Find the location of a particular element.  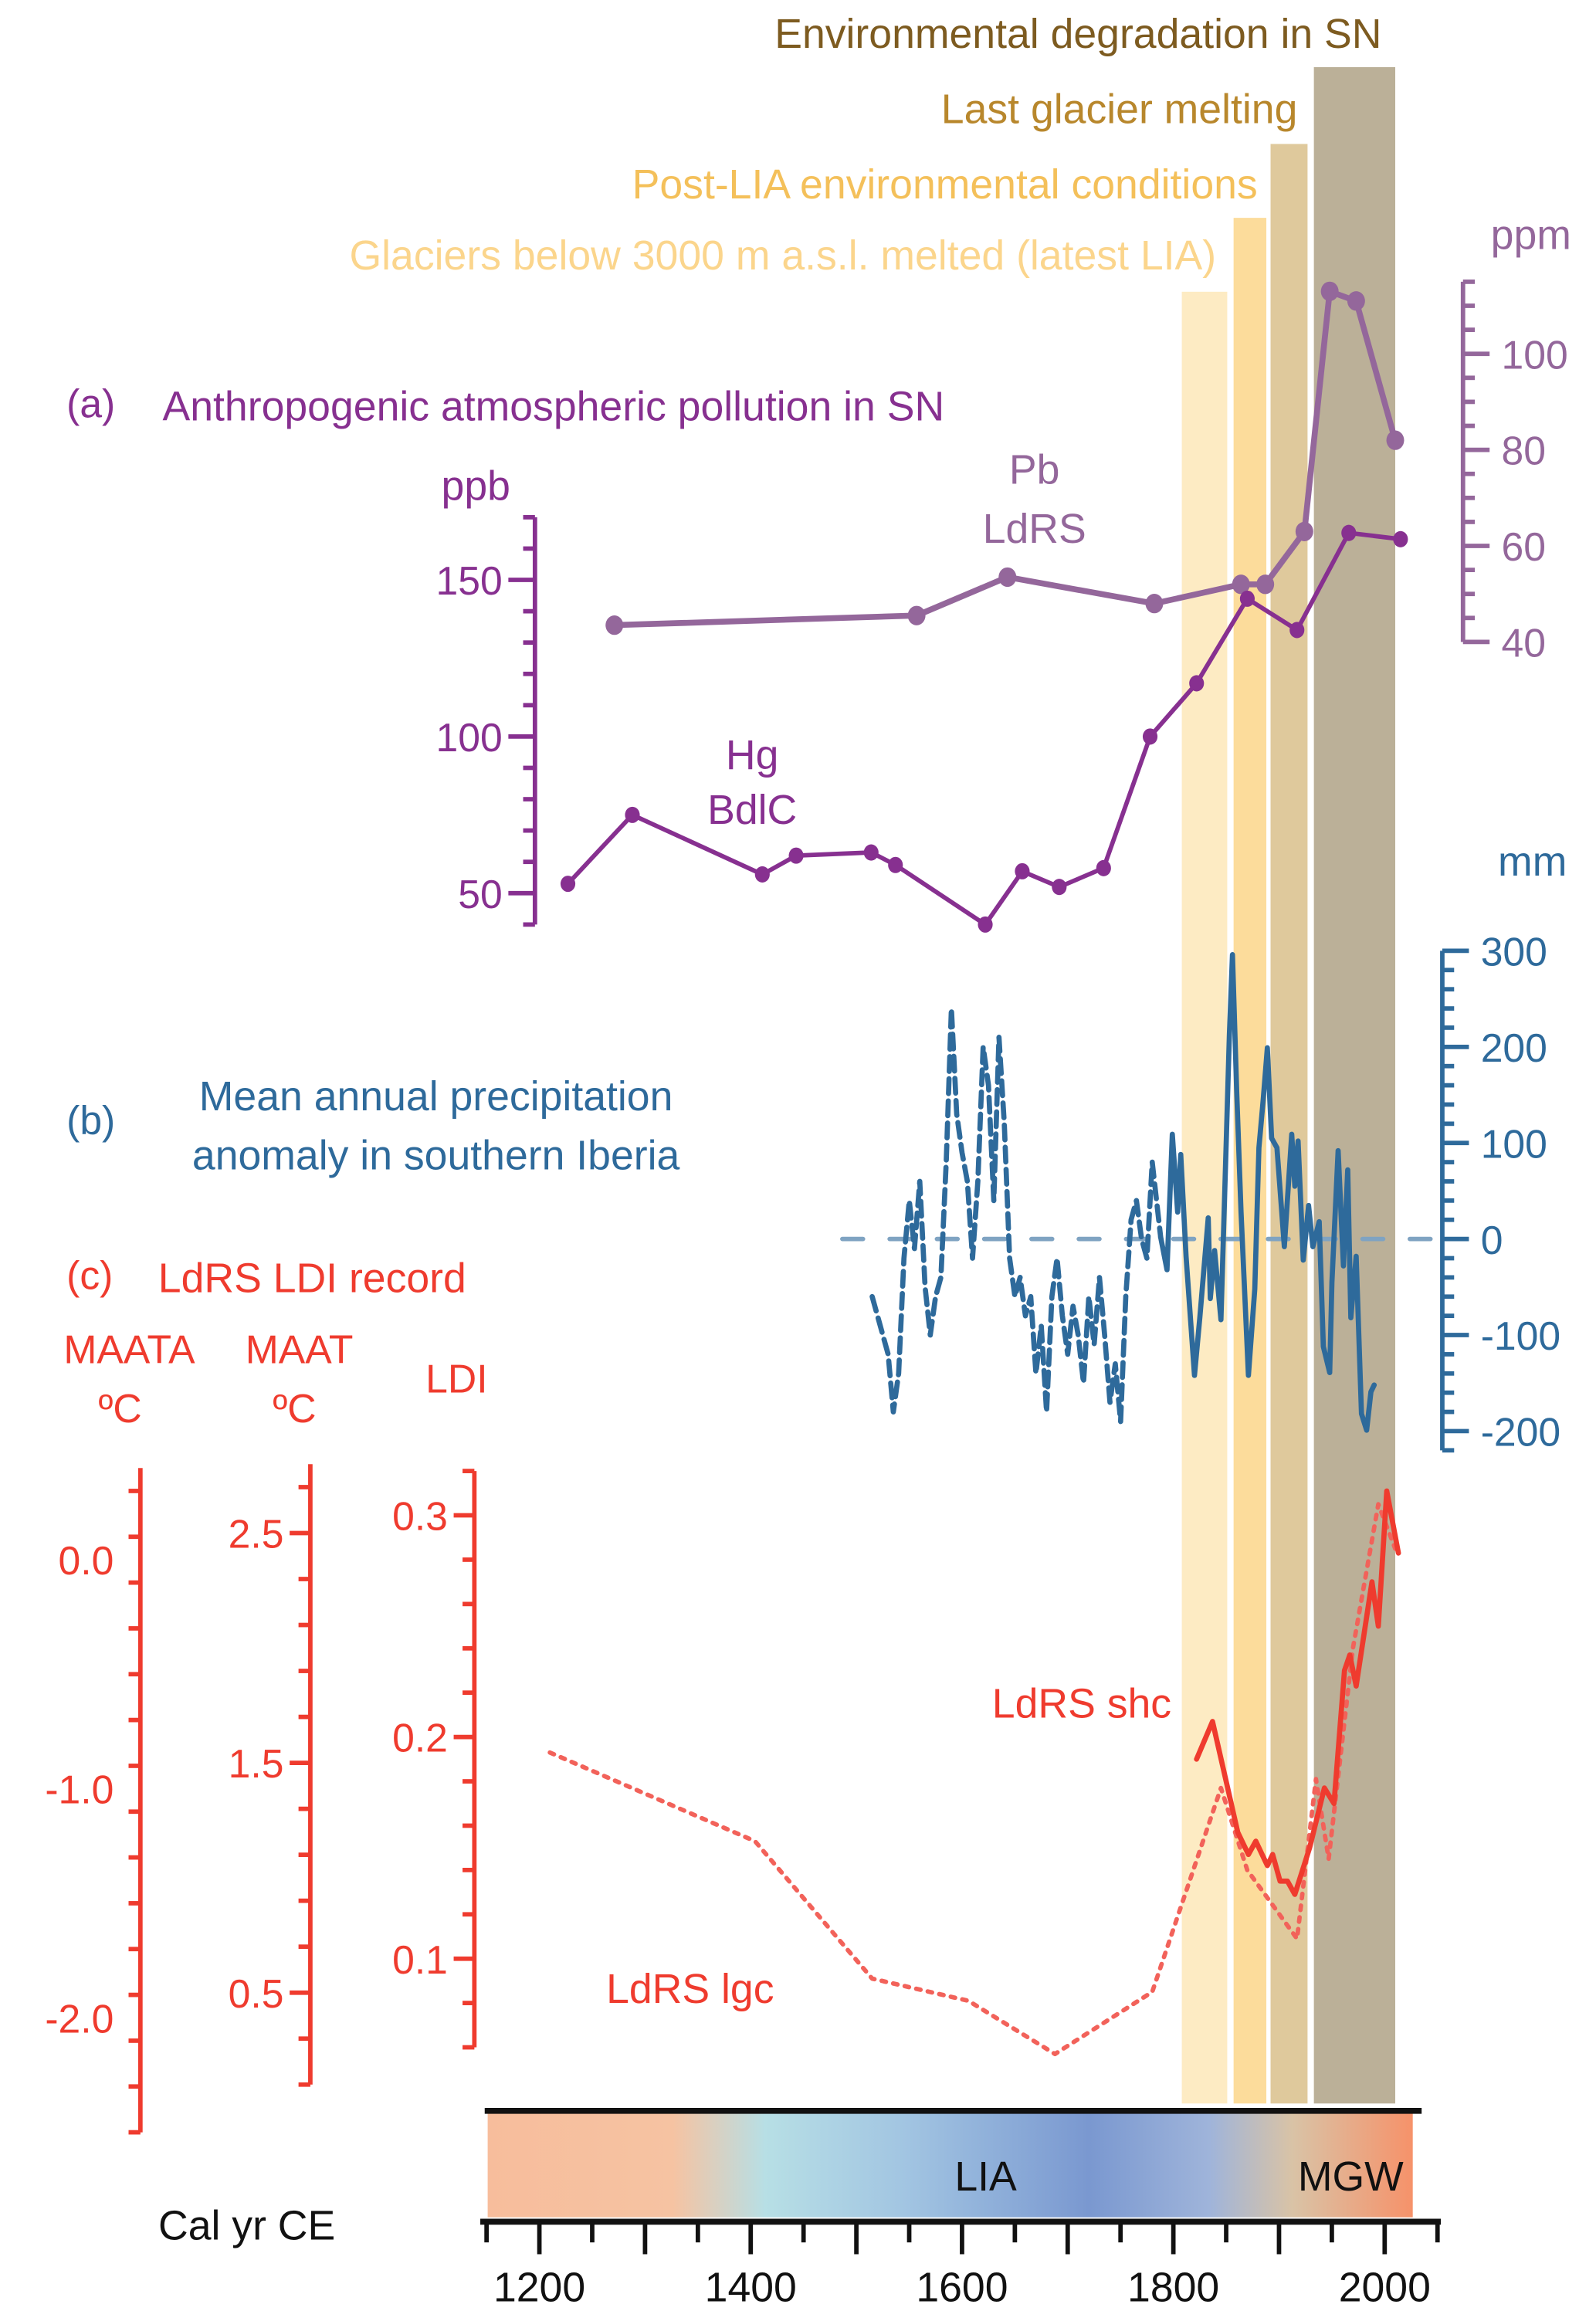

panel-a-letter: (a) is located at coordinates (90, 403).